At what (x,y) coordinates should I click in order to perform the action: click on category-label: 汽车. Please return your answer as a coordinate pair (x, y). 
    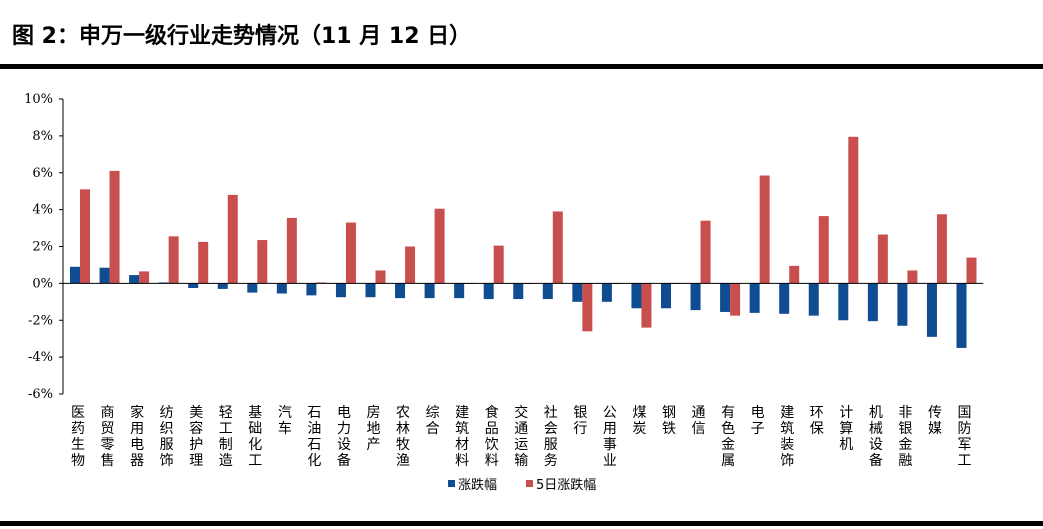
    Looking at the image, I should click on (285, 421).